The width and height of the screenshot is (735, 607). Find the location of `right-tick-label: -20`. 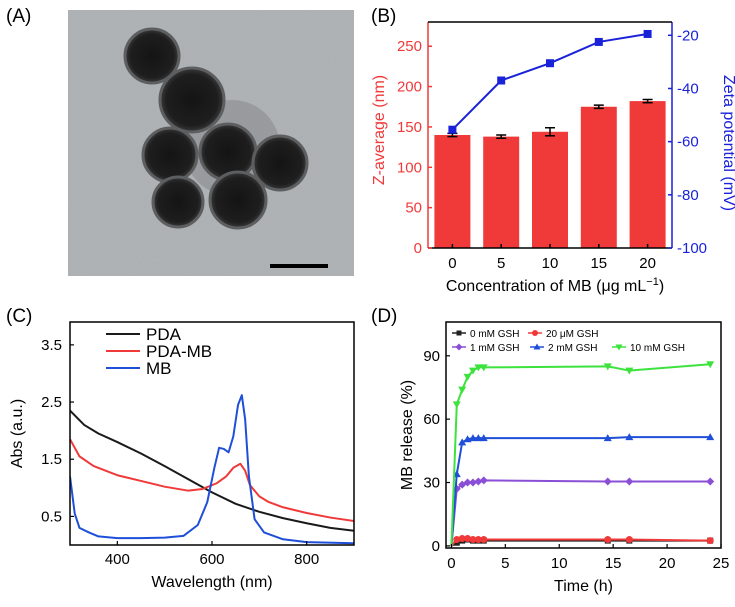

right-tick-label: -20 is located at coordinates (688, 35).